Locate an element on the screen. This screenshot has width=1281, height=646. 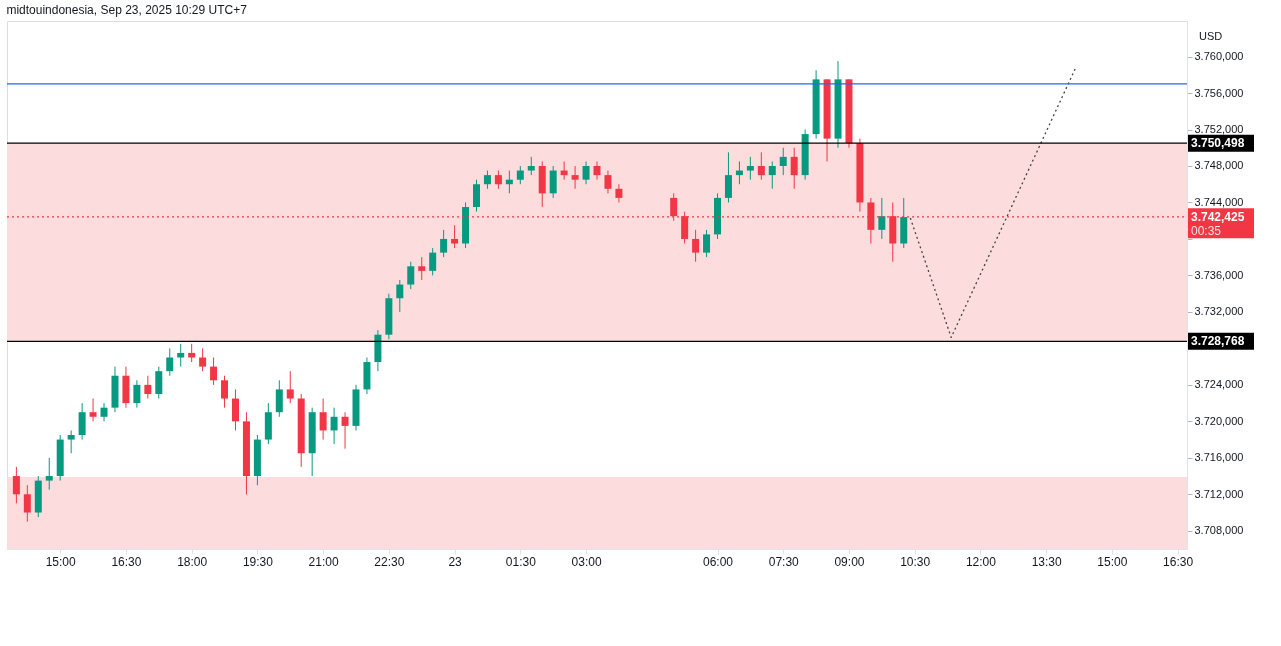
y-tick-label: 3.748,000 is located at coordinates (1219, 165).